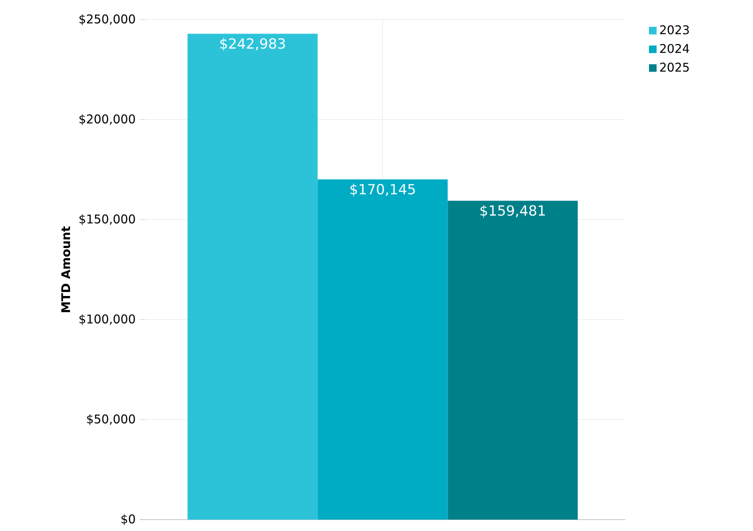 This screenshot has height=531, width=753. I want to click on data-label: $170,145, so click(382, 190).